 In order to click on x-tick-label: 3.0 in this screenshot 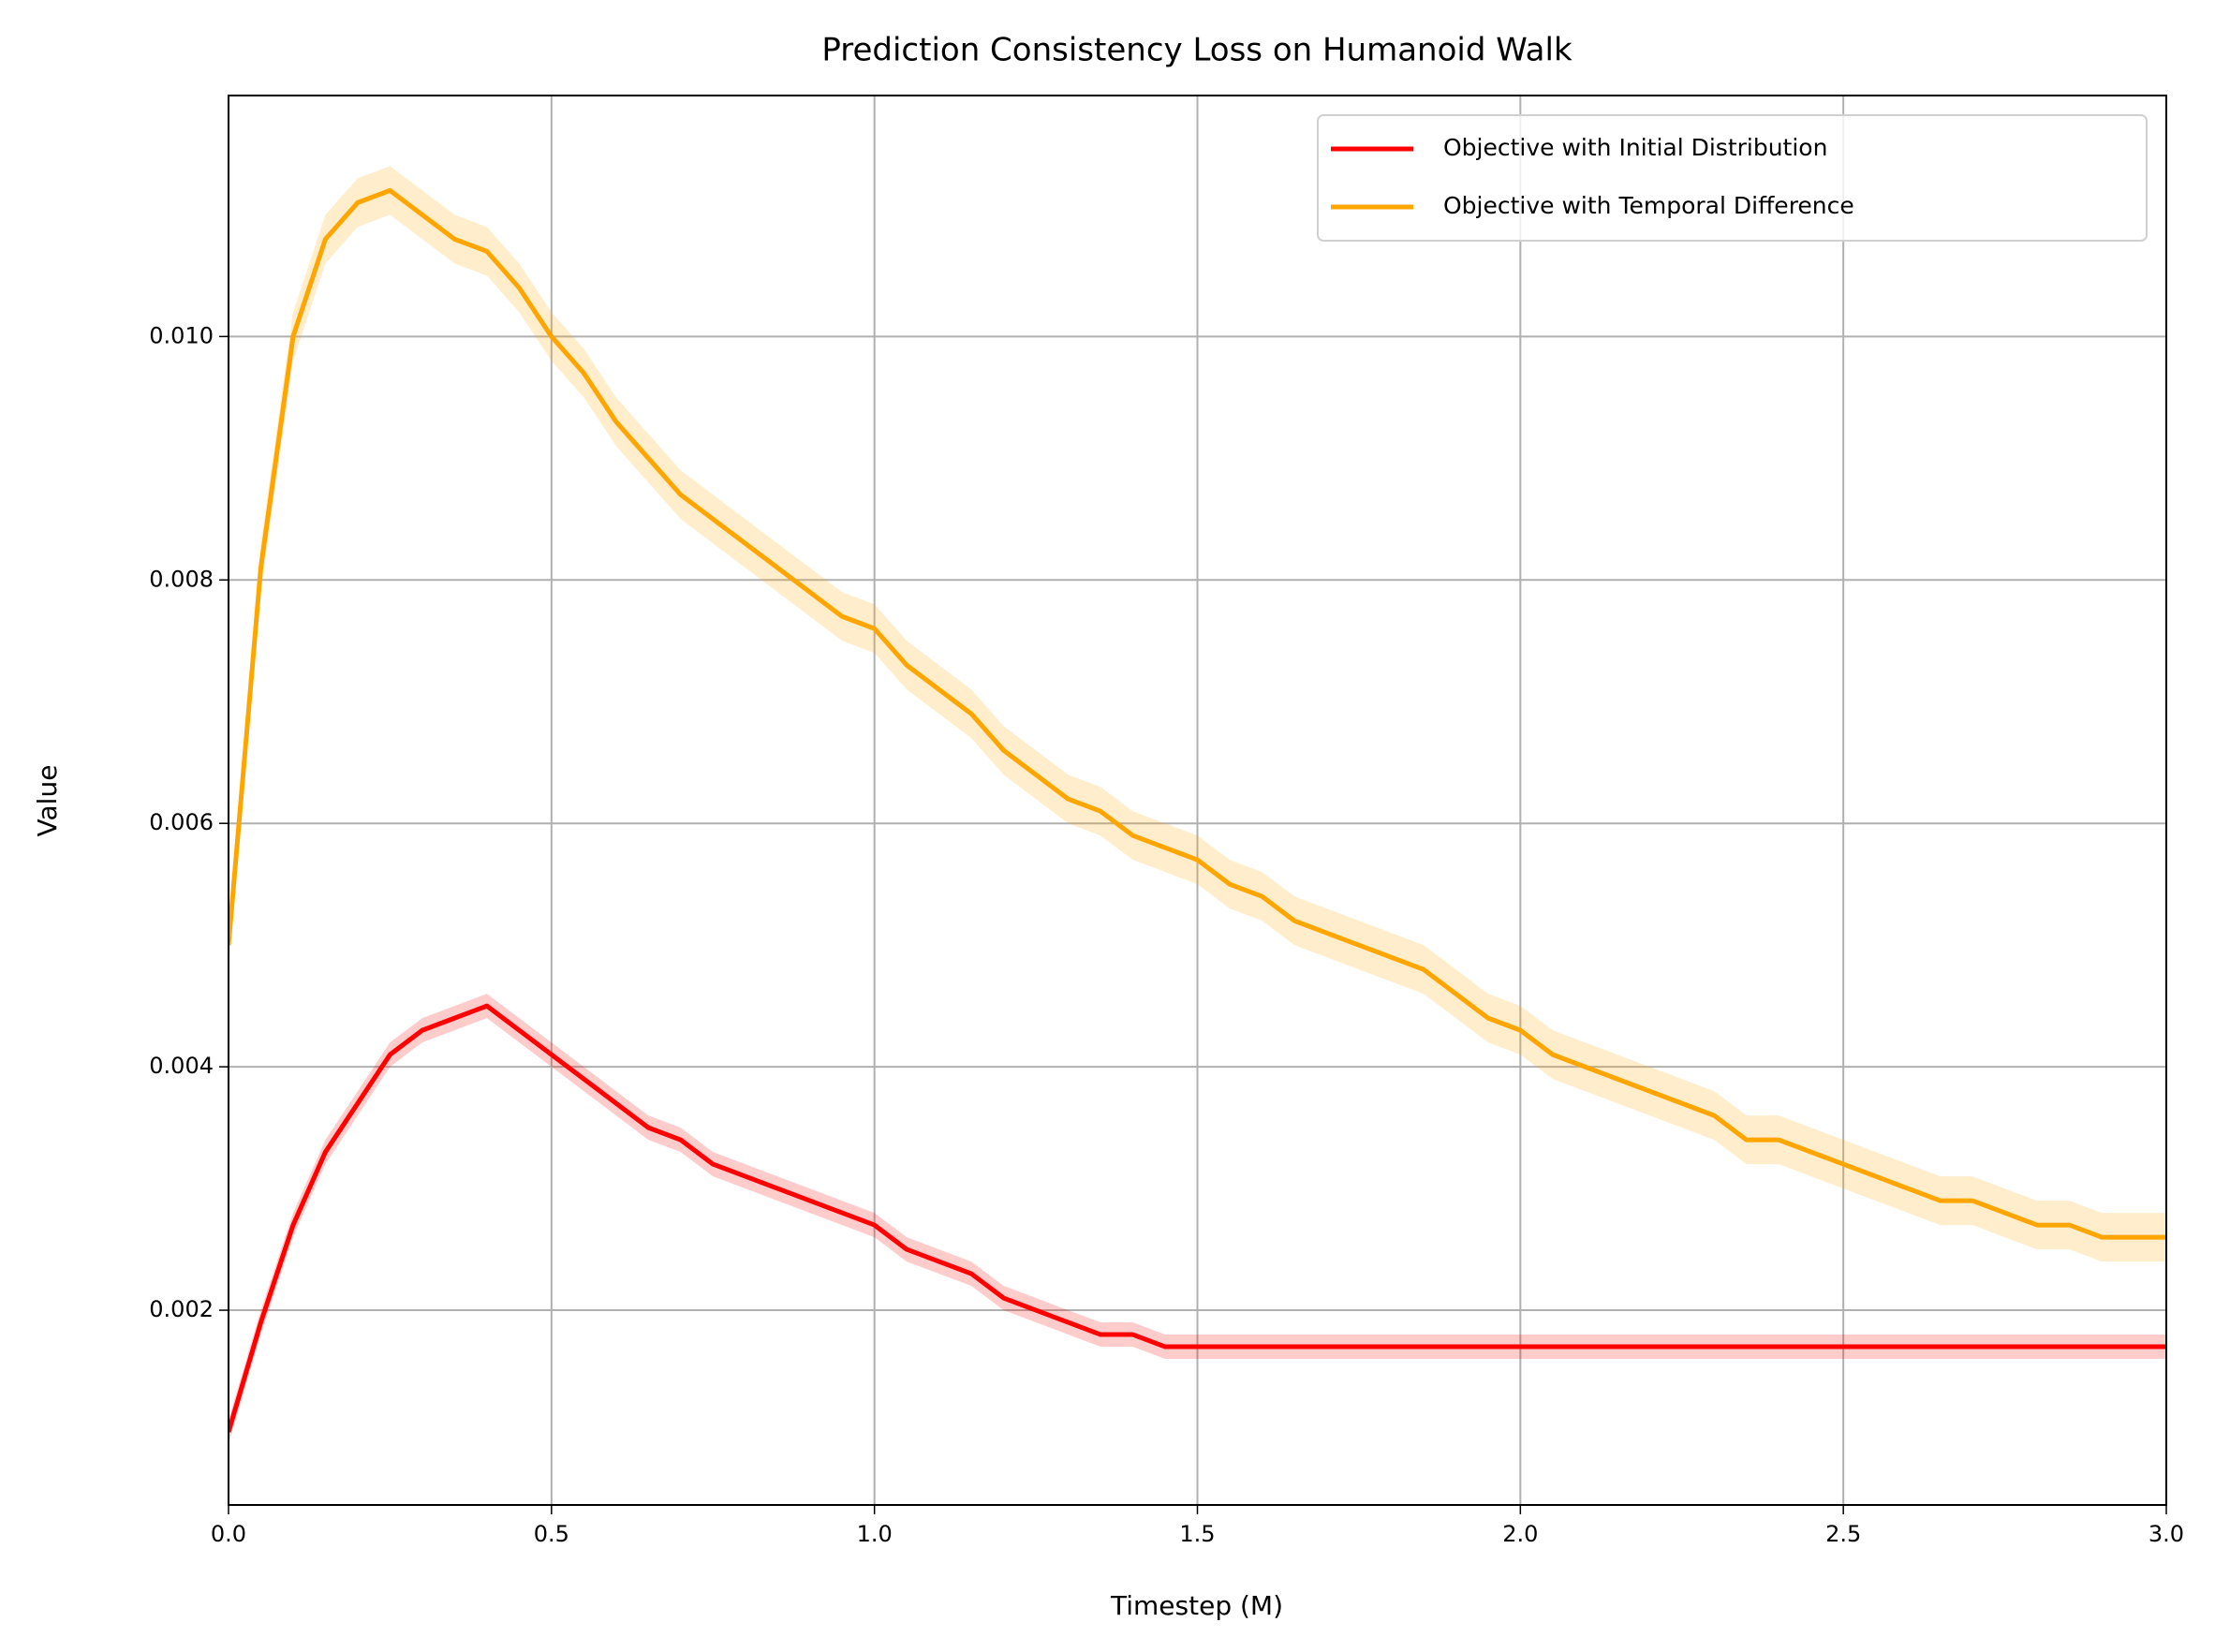, I will do `click(2166, 1534)`.